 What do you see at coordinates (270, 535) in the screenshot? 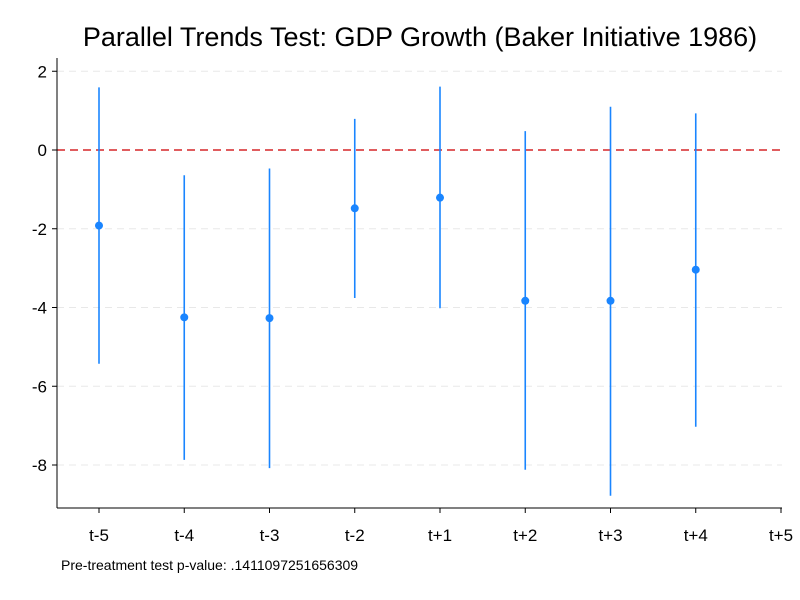
I see `x-tick-label: t-3` at bounding box center [270, 535].